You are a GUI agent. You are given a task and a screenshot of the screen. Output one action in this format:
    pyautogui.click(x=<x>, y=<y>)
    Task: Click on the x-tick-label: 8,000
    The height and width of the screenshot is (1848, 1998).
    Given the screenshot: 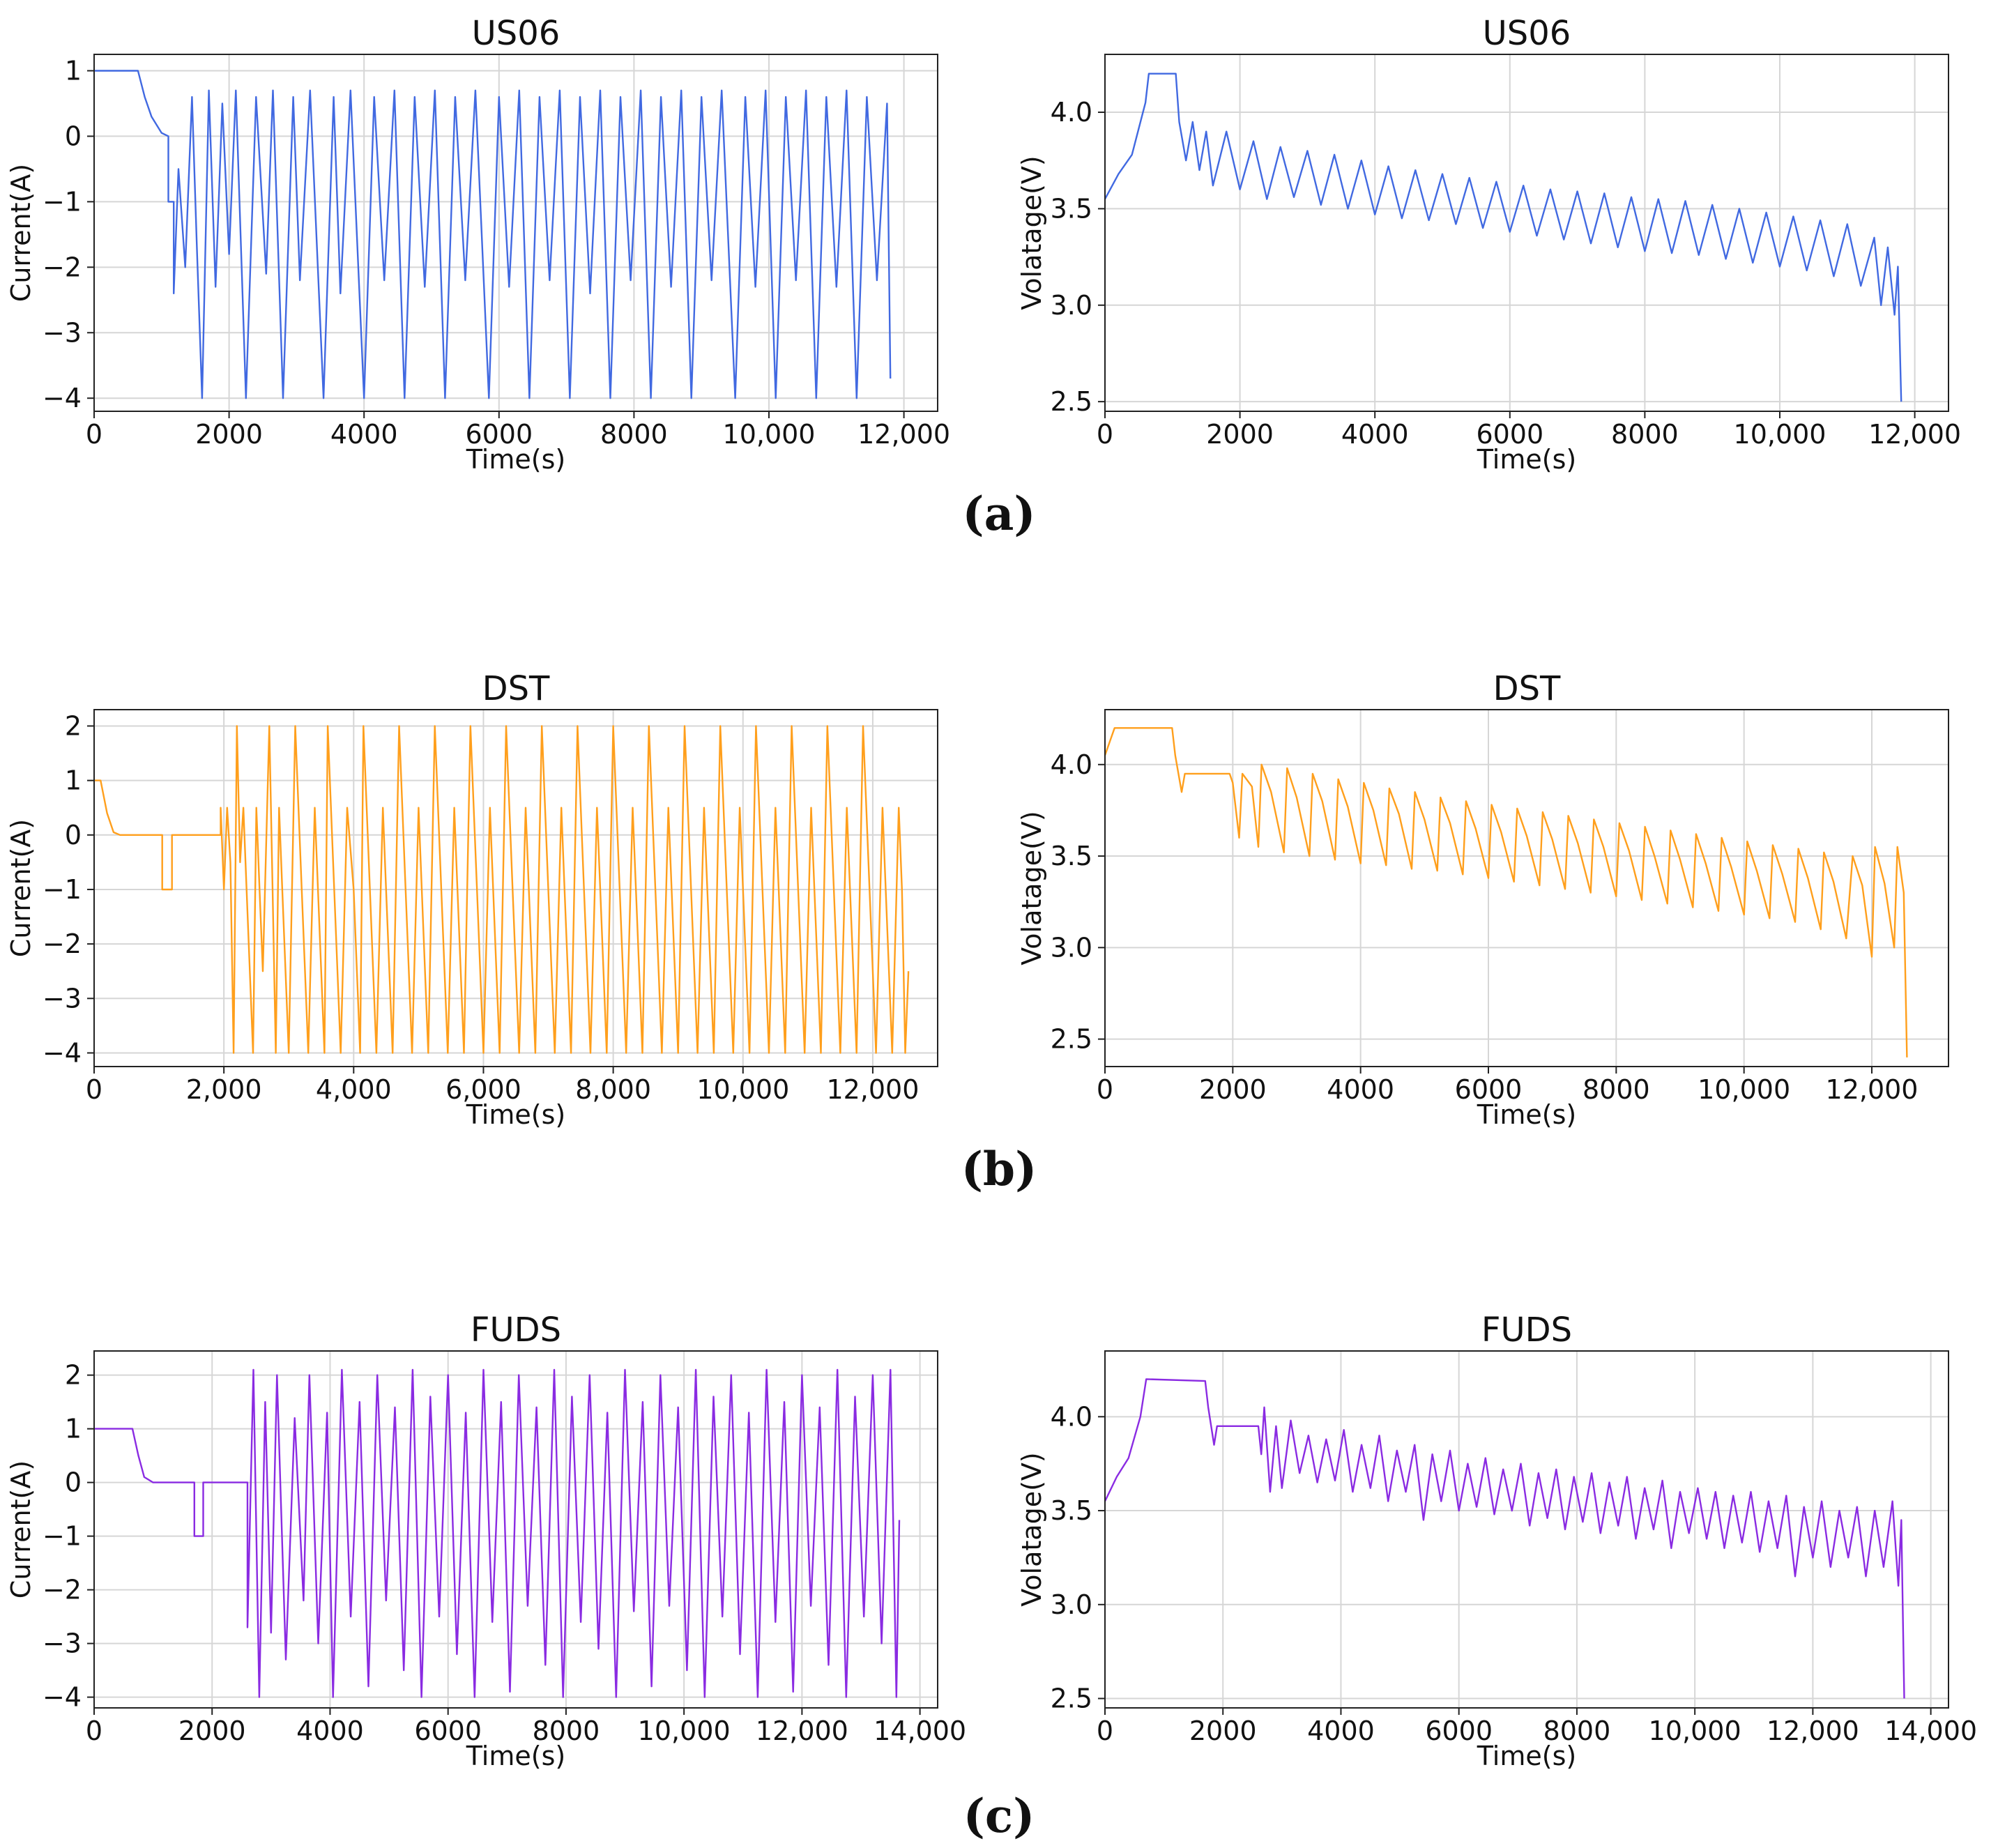 What is the action you would take?
    pyautogui.click(x=613, y=1089)
    